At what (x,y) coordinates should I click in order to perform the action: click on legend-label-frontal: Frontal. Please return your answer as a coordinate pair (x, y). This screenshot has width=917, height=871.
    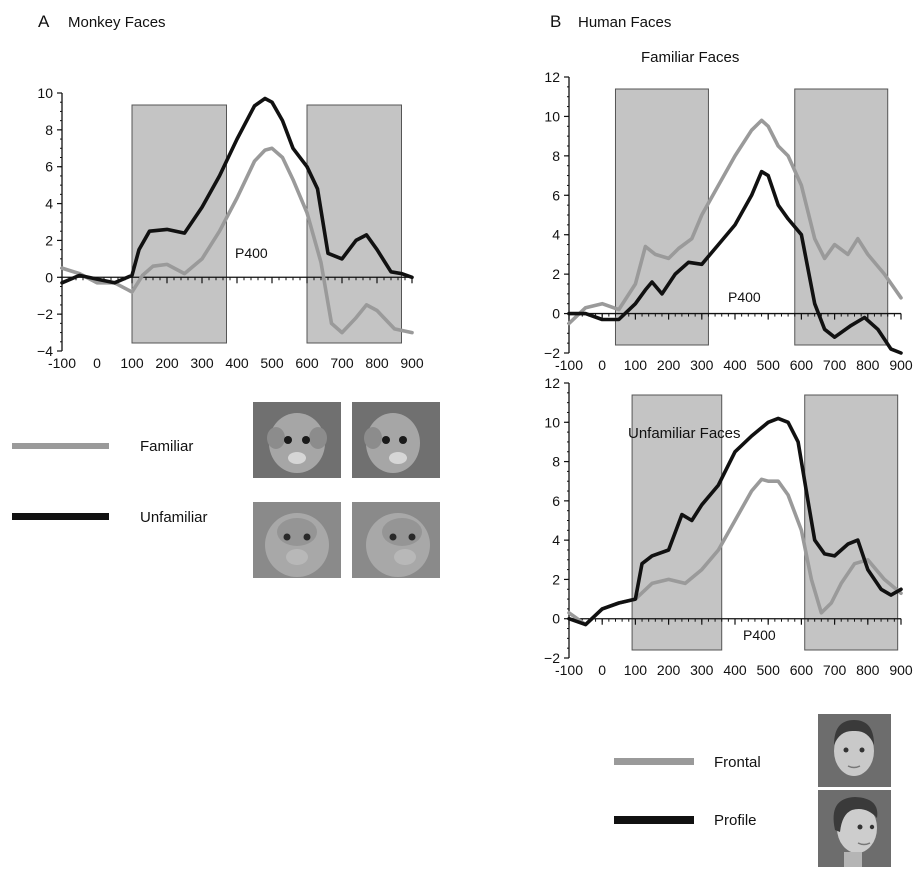
    Looking at the image, I should click on (737, 762).